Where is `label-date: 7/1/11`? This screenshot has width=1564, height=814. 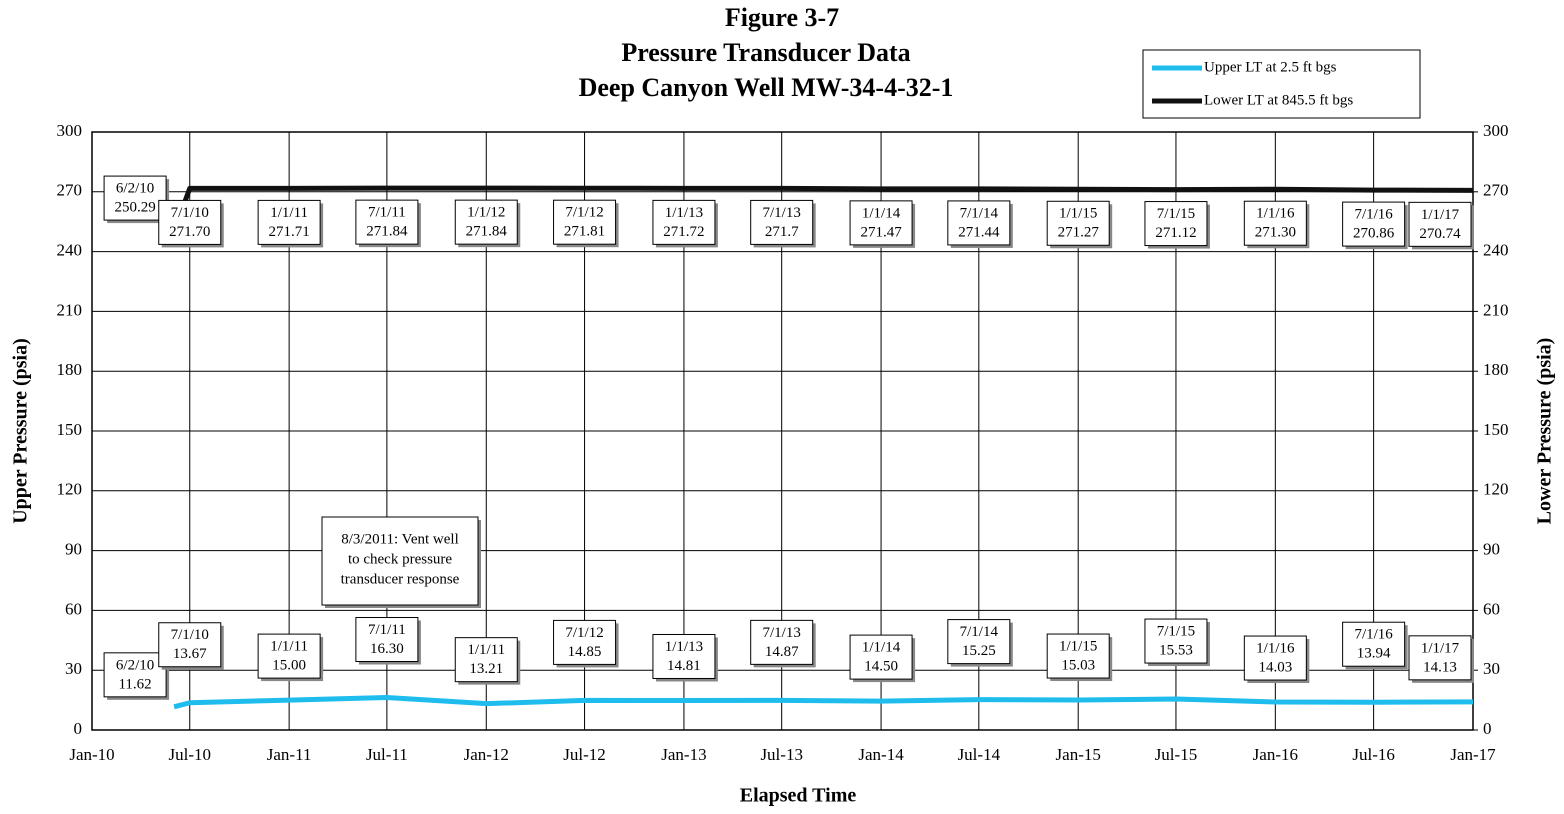
label-date: 7/1/11 is located at coordinates (387, 213).